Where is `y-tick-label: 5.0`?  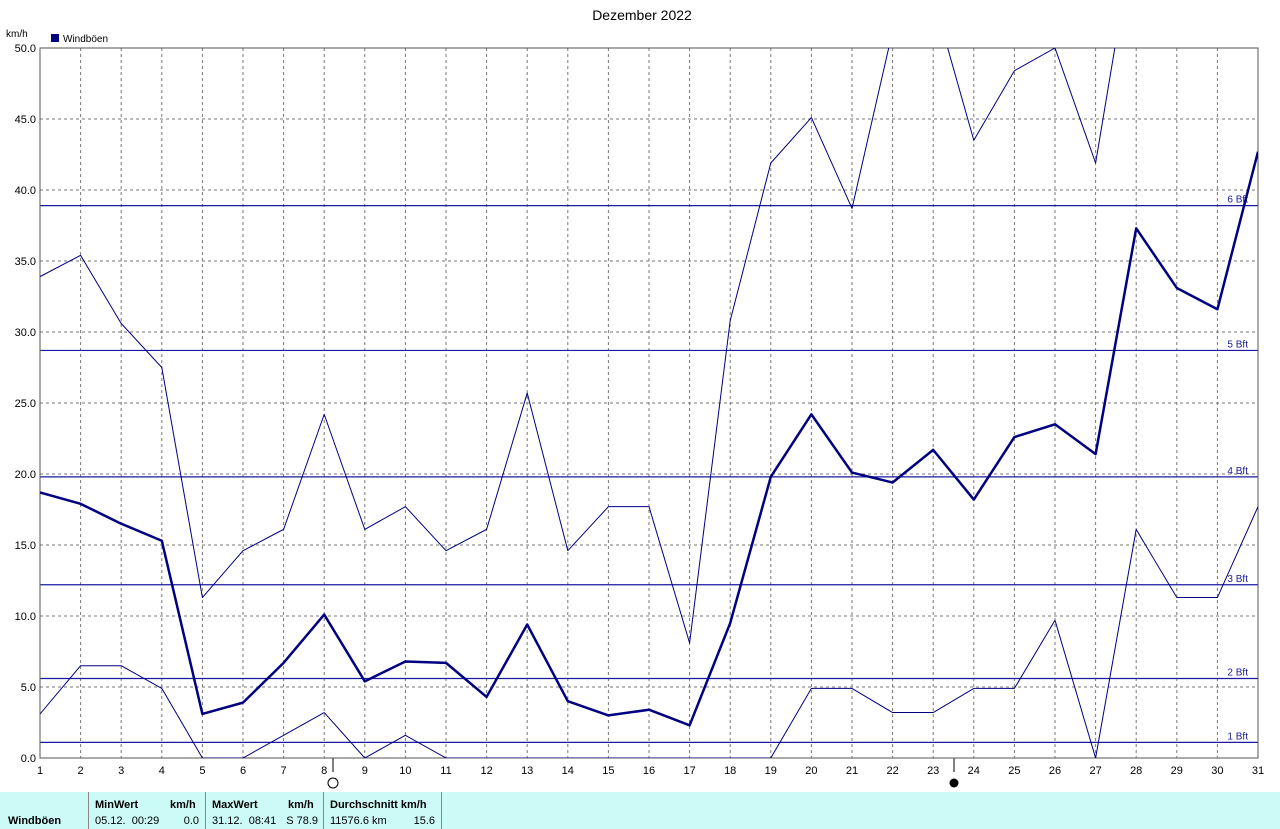 y-tick-label: 5.0 is located at coordinates (28, 688).